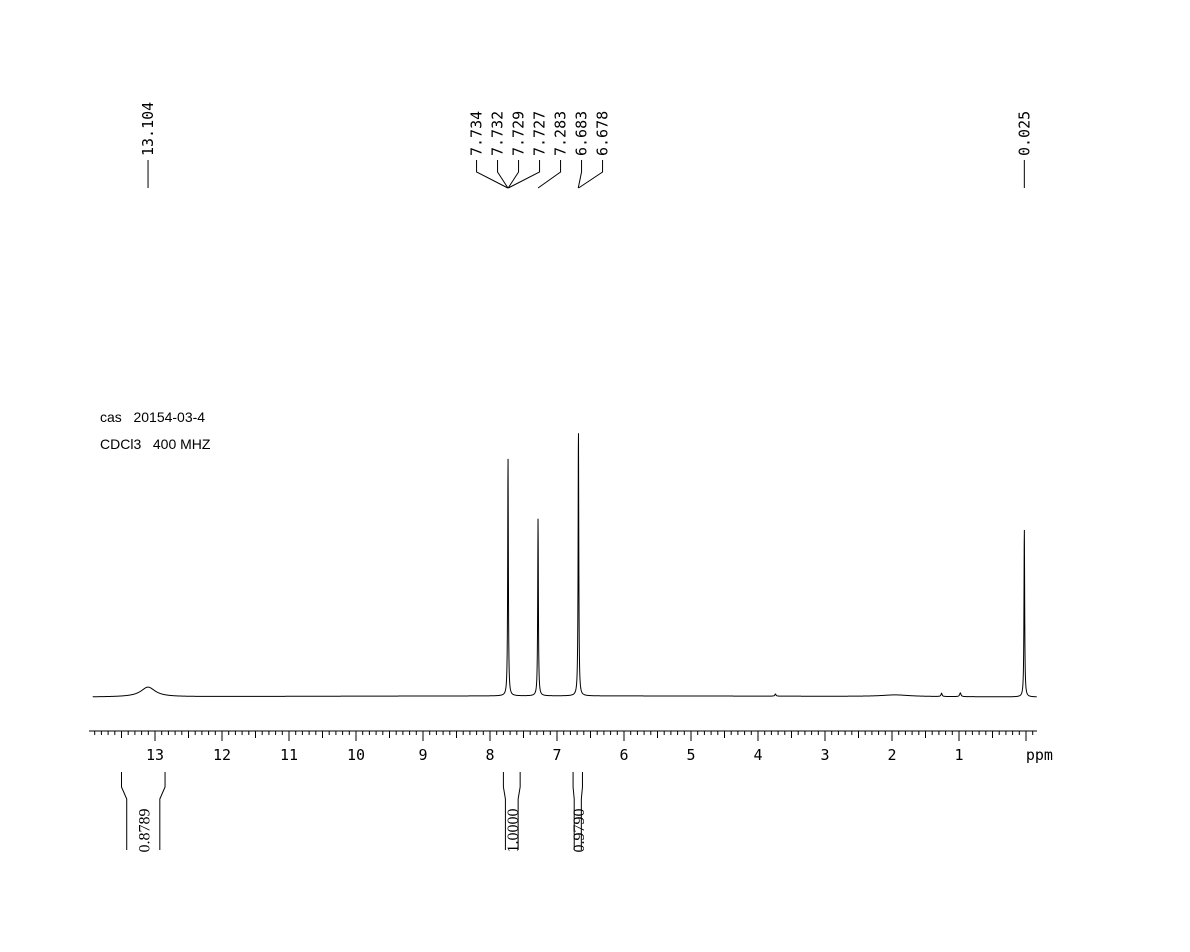  What do you see at coordinates (1039, 755) in the screenshot?
I see `x-axis-unit-label: ppm` at bounding box center [1039, 755].